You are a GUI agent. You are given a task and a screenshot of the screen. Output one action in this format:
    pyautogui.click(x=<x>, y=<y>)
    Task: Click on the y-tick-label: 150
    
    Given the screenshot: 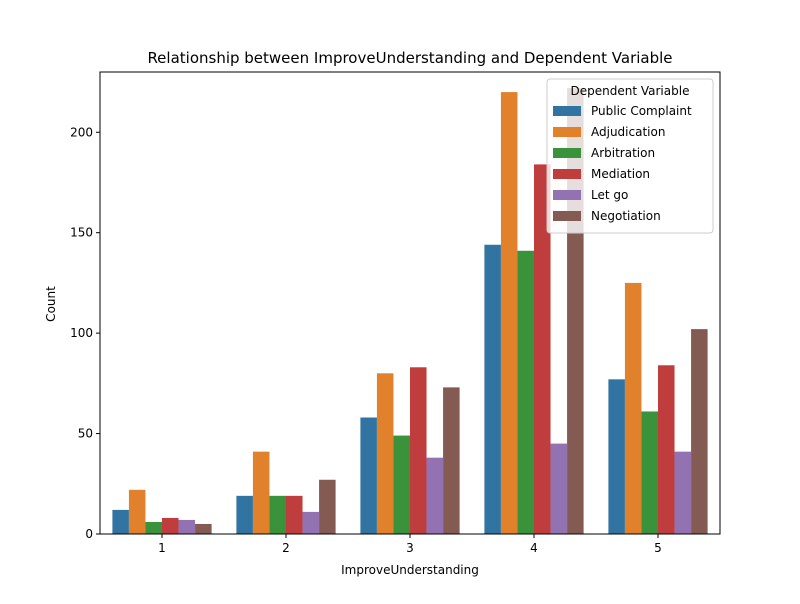 What is the action you would take?
    pyautogui.click(x=81, y=233)
    